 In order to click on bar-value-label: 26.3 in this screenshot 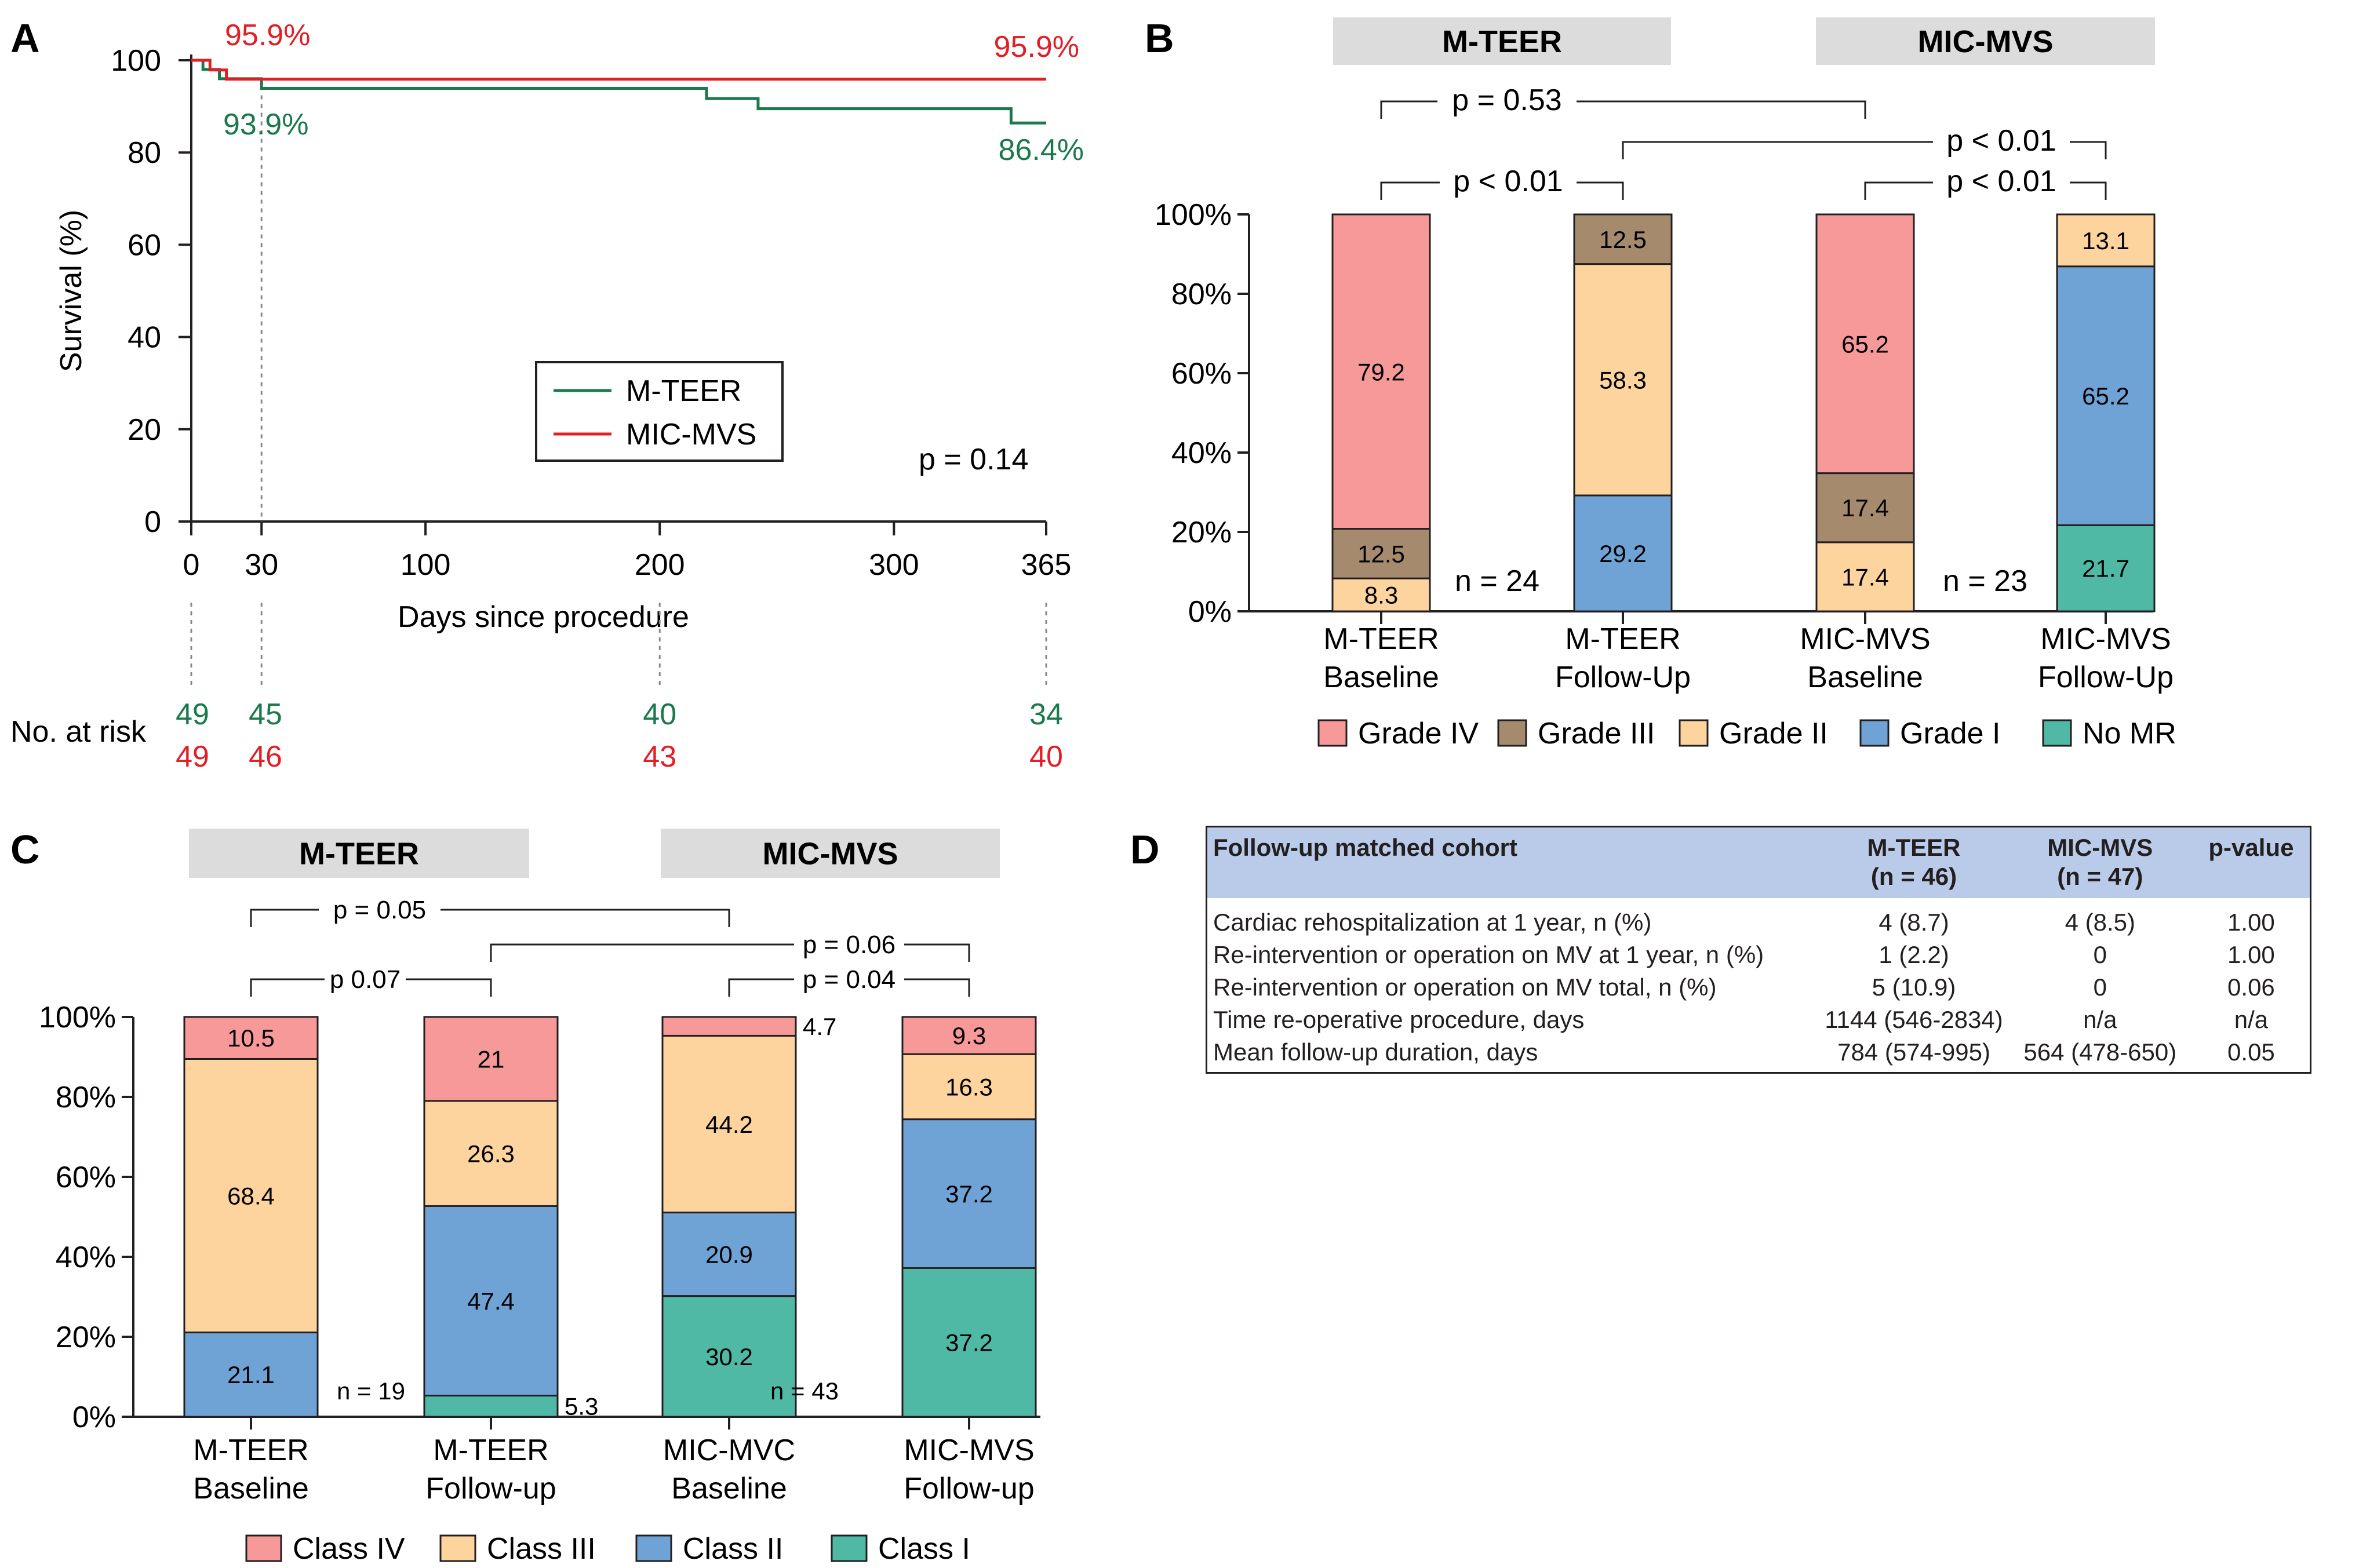, I will do `click(491, 1154)`.